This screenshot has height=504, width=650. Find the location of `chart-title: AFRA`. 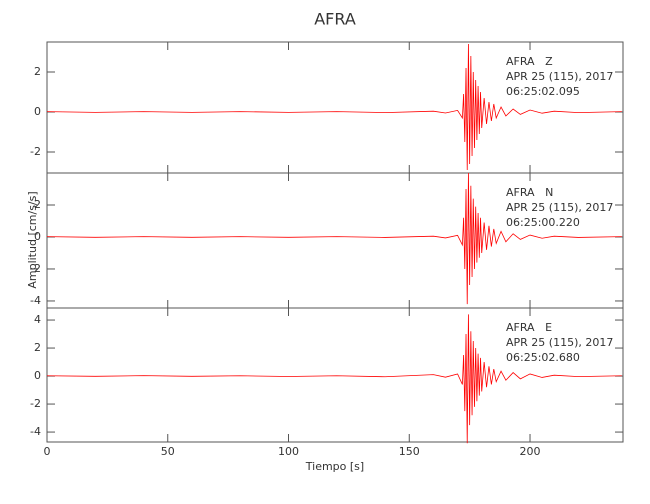

chart-title: AFRA is located at coordinates (335, 19).